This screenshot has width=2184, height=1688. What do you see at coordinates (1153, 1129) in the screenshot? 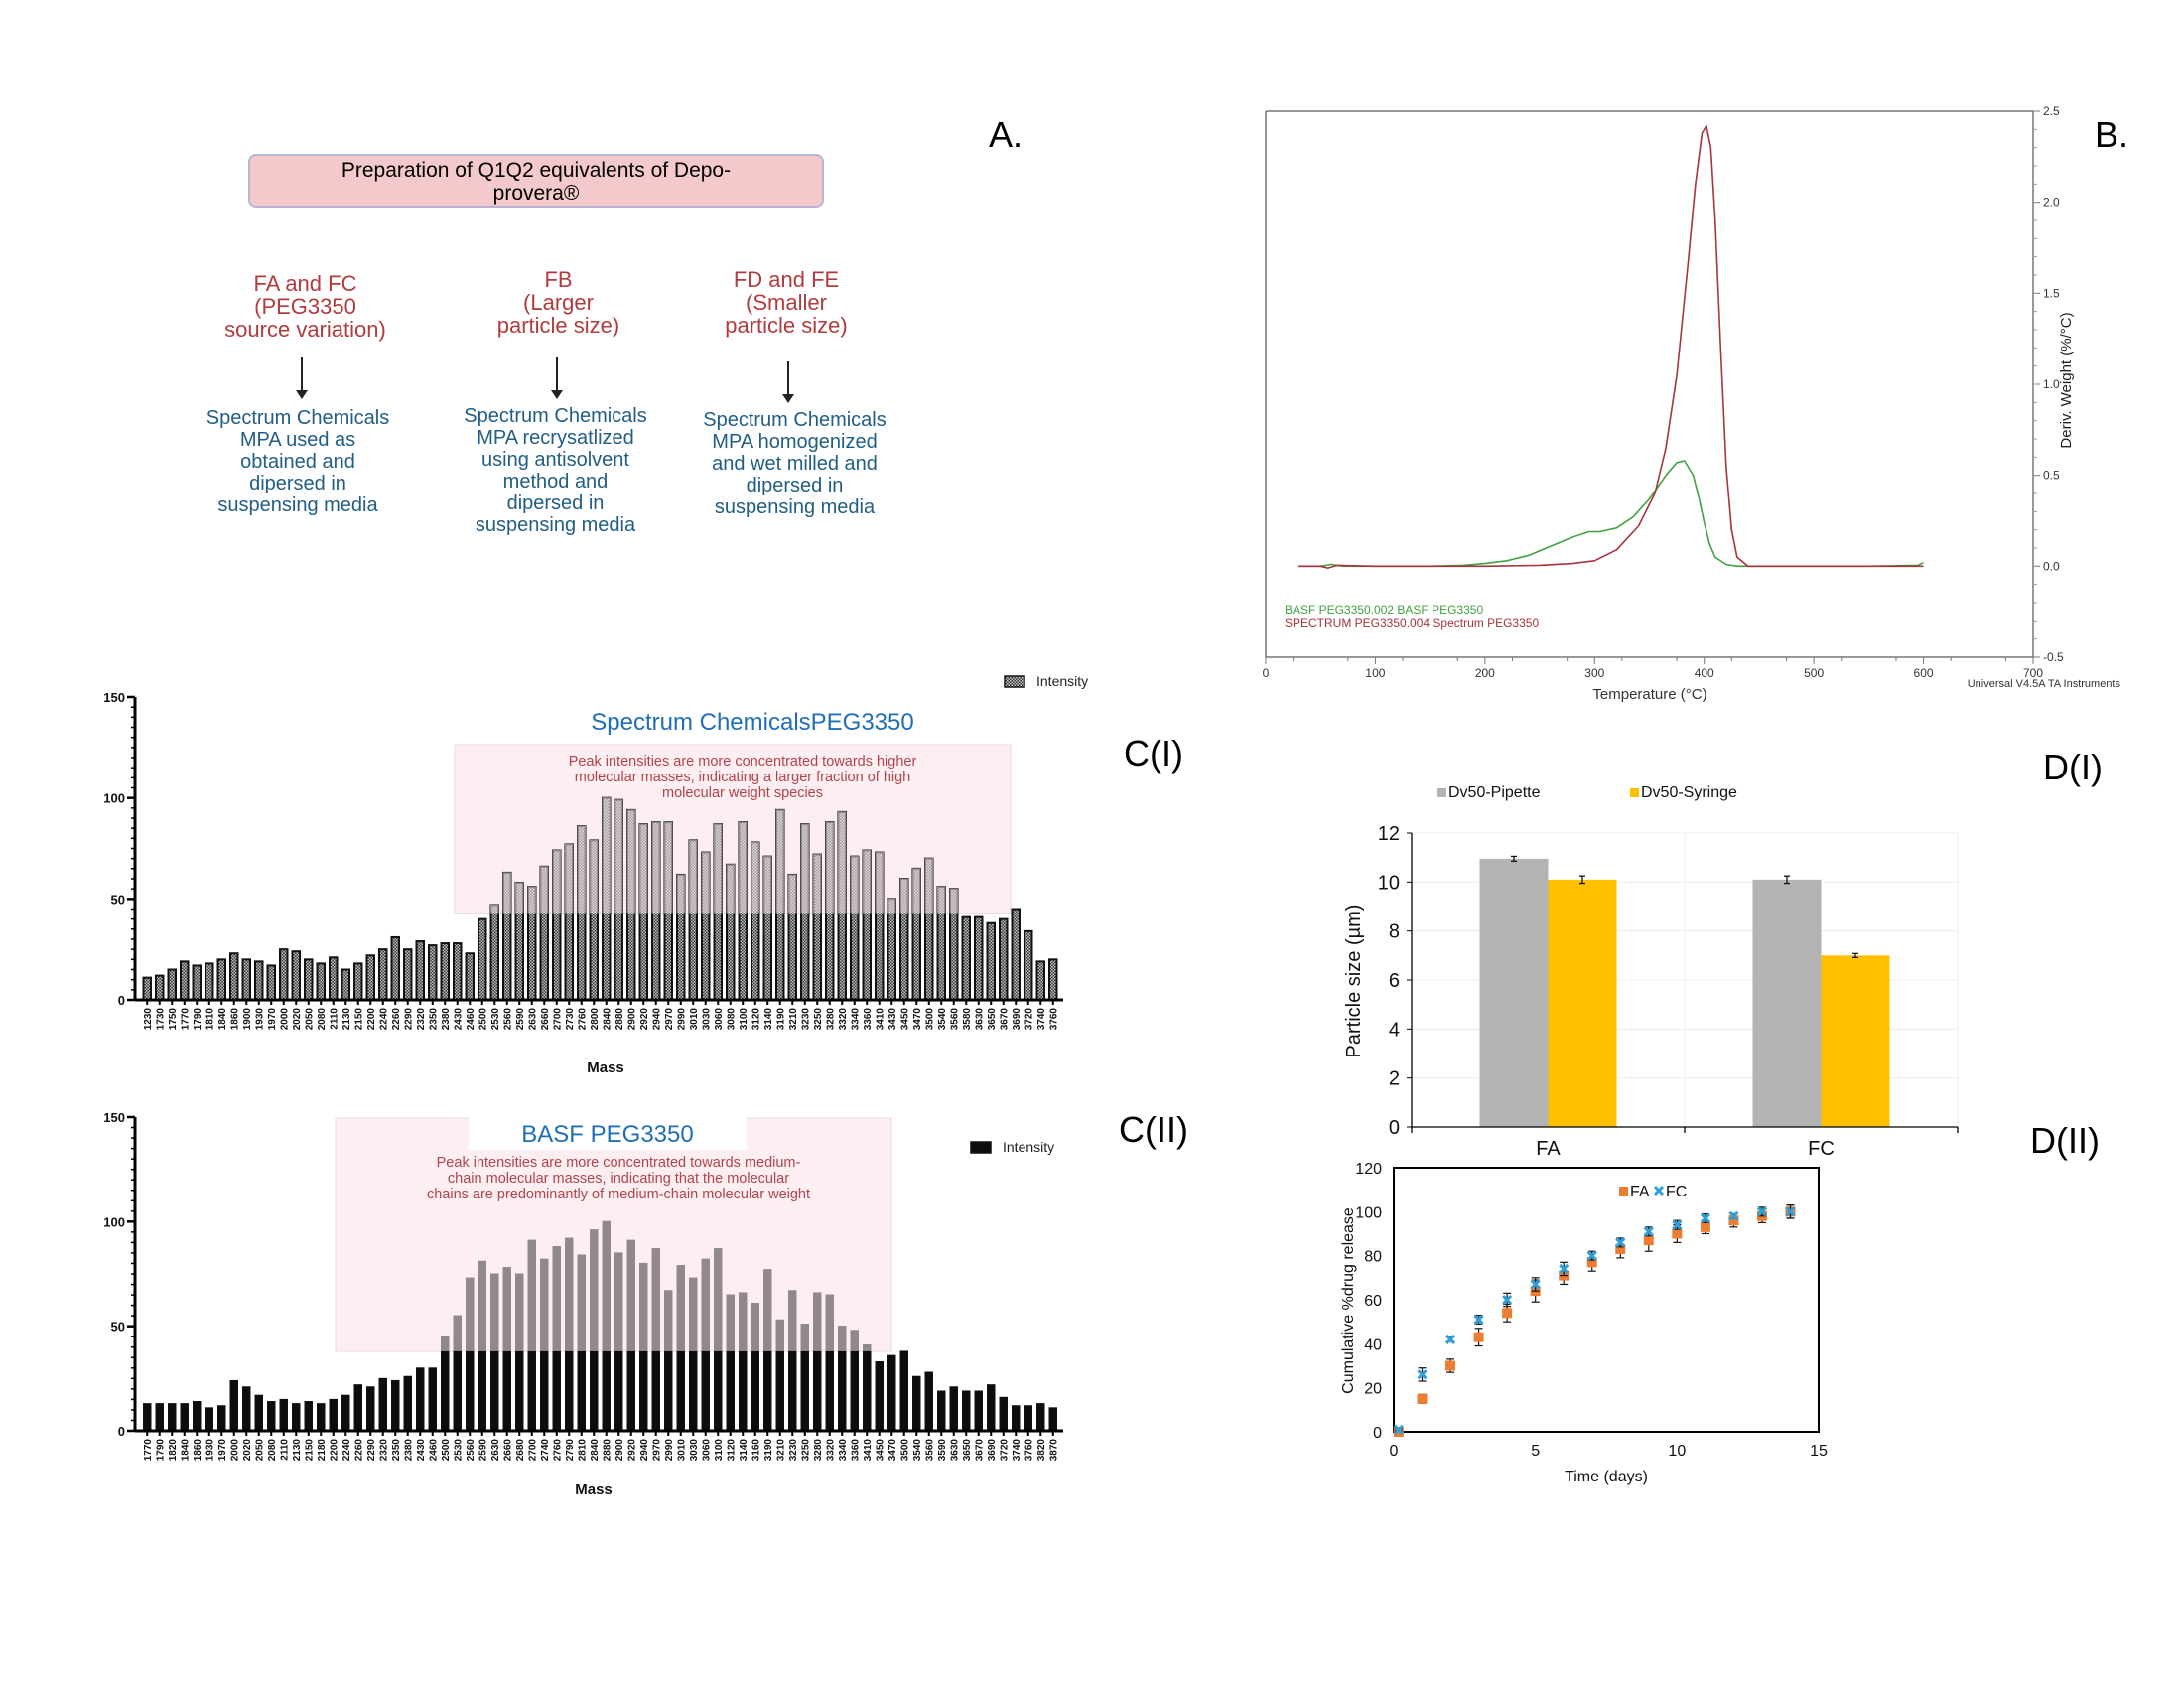
I see `panel-label-c2: C(II)` at bounding box center [1153, 1129].